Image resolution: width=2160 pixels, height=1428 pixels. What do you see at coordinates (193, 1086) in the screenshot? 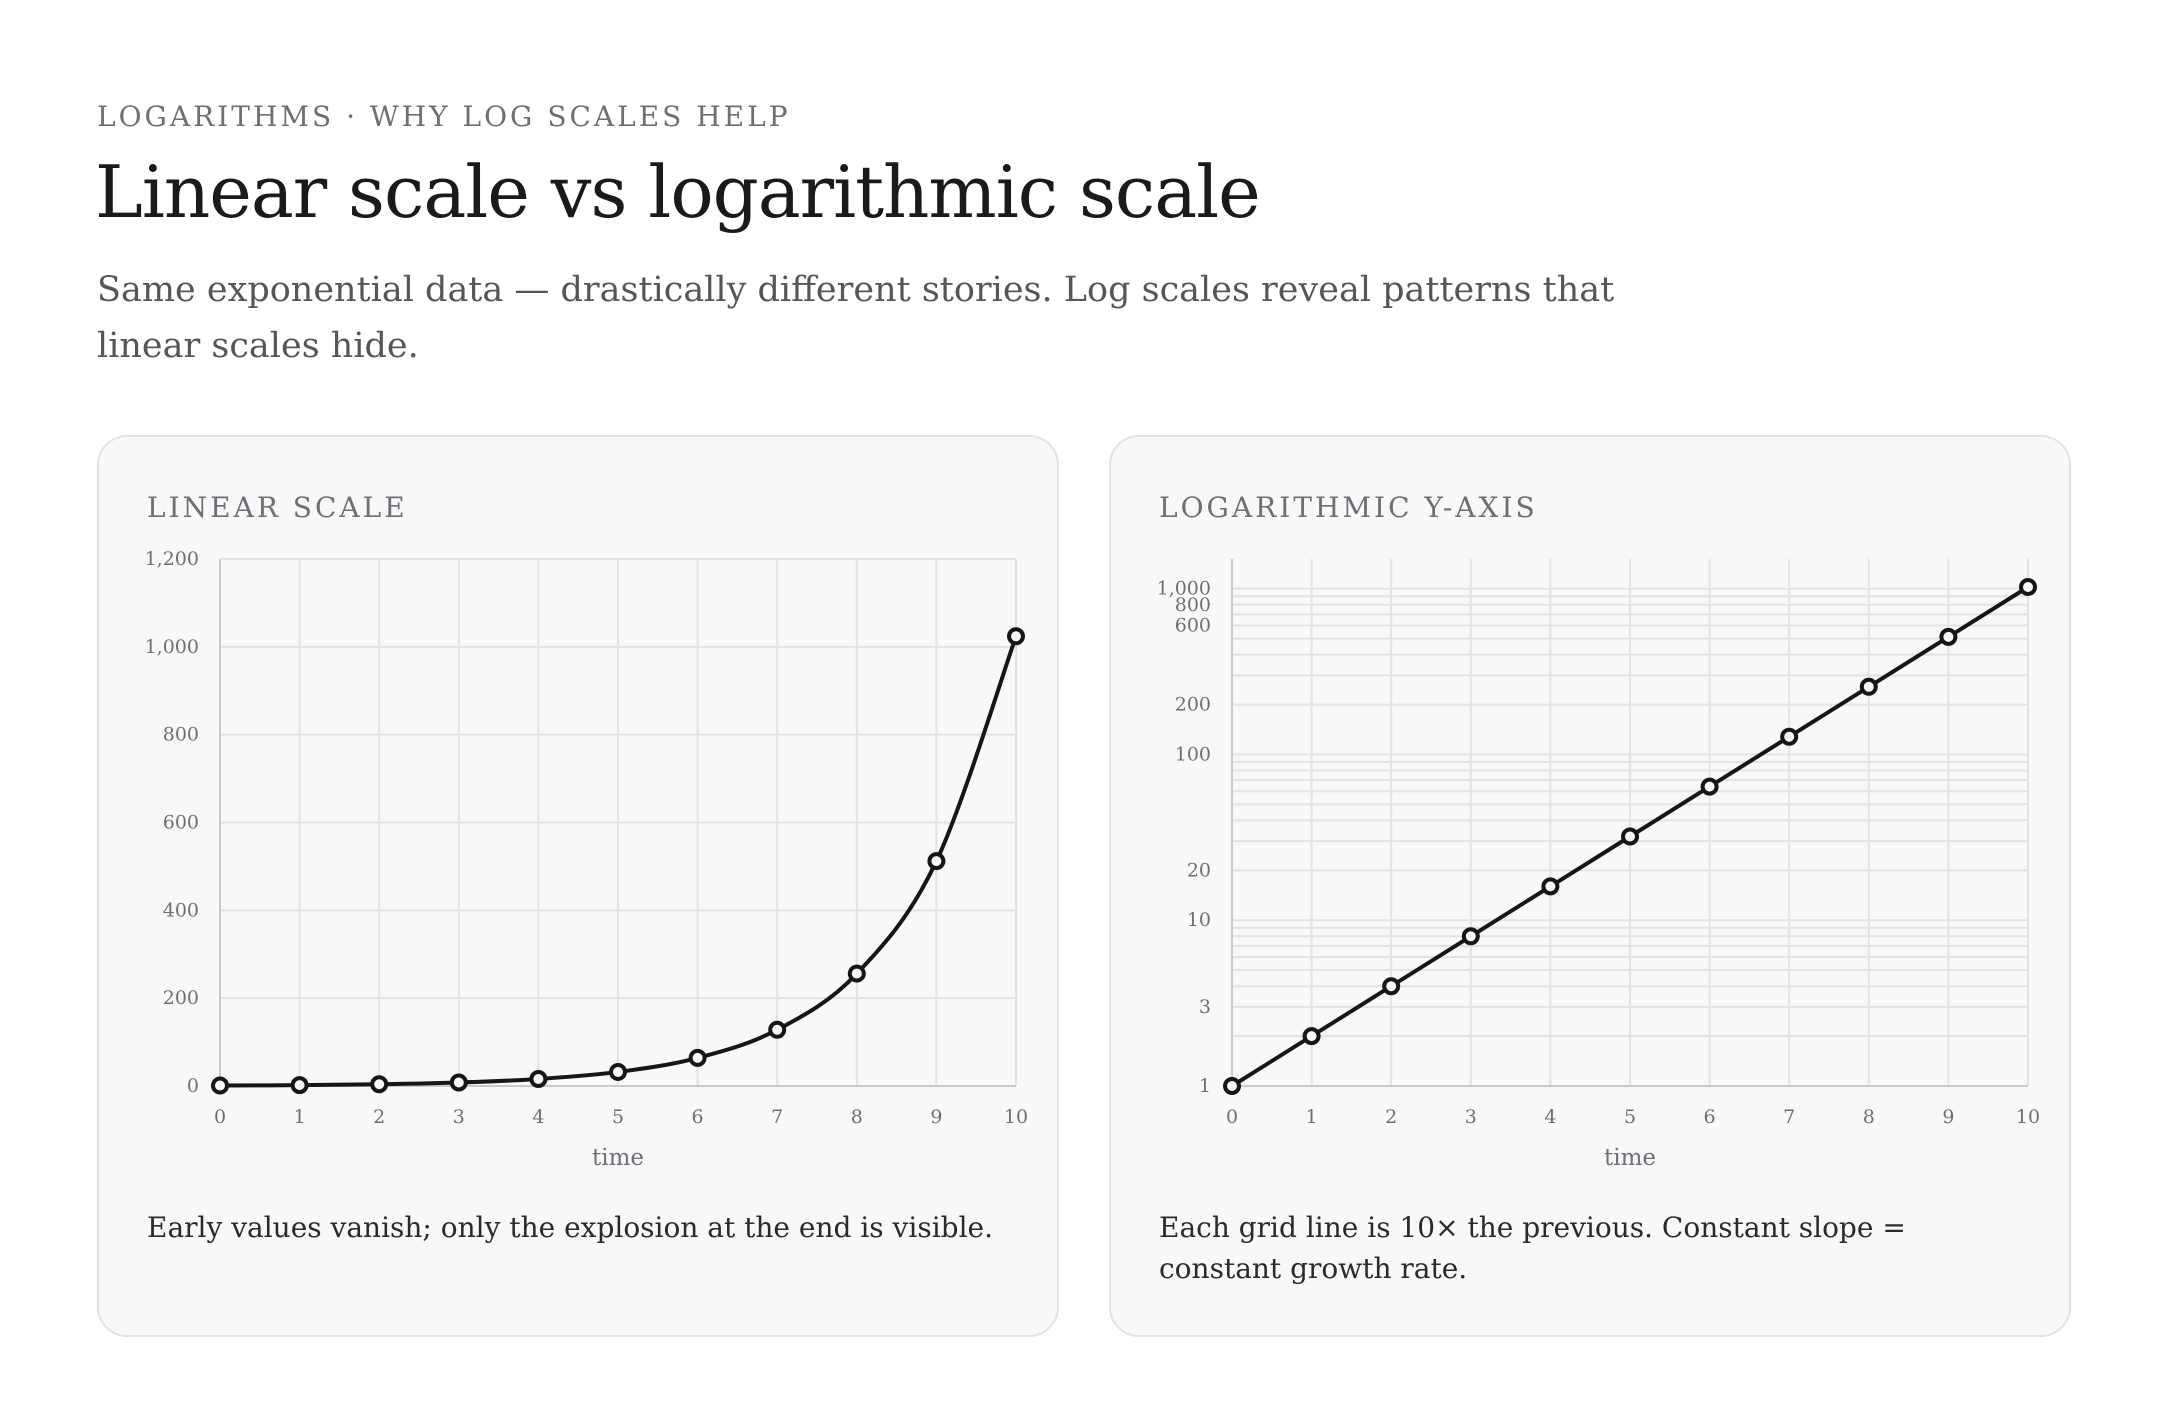
I see `y-tick-label: 0` at bounding box center [193, 1086].